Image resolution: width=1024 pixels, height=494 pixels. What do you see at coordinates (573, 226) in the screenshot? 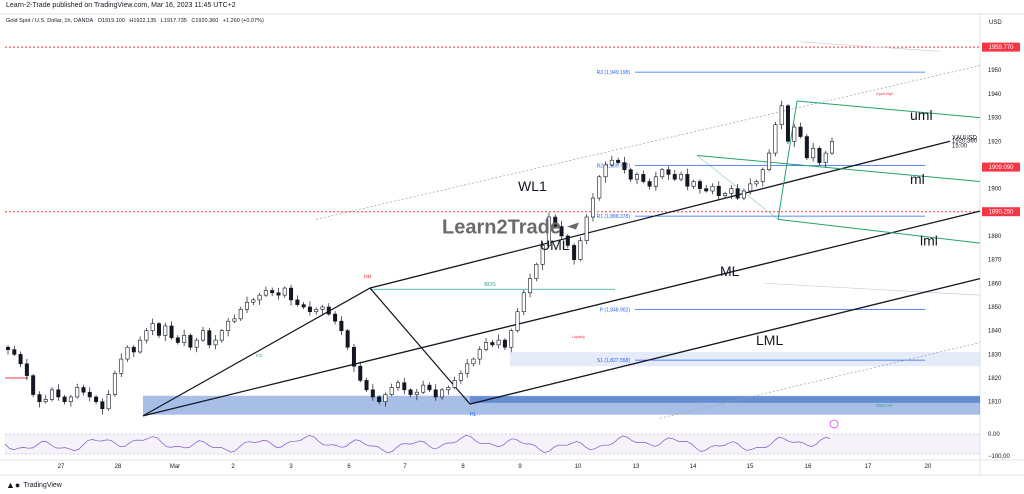
I see `watermark-arrow-icon` at bounding box center [573, 226].